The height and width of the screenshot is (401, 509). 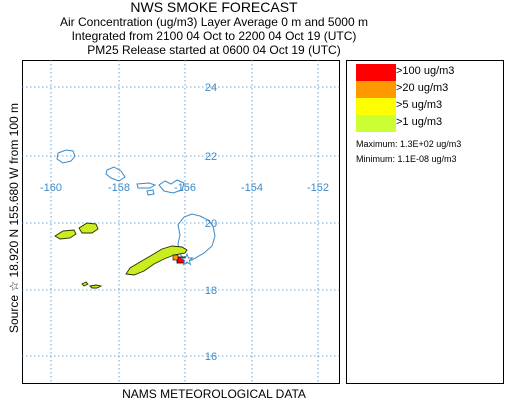 What do you see at coordinates (66, 156) in the screenshot?
I see `island-niihau-kauai` at bounding box center [66, 156].